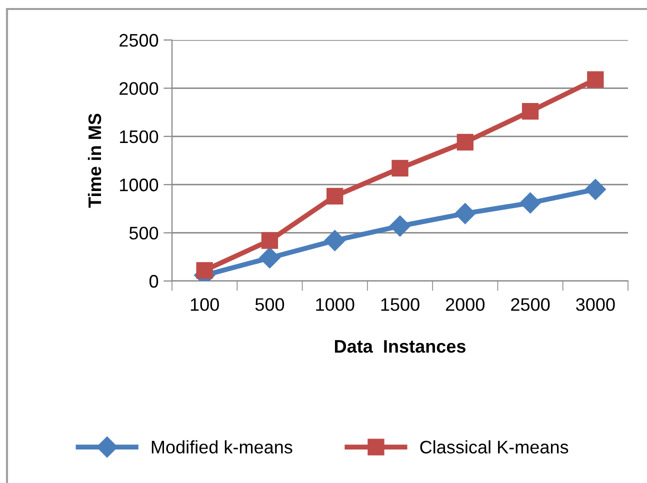 This screenshot has height=483, width=647. What do you see at coordinates (400, 304) in the screenshot?
I see `x-tick-label: 1500` at bounding box center [400, 304].